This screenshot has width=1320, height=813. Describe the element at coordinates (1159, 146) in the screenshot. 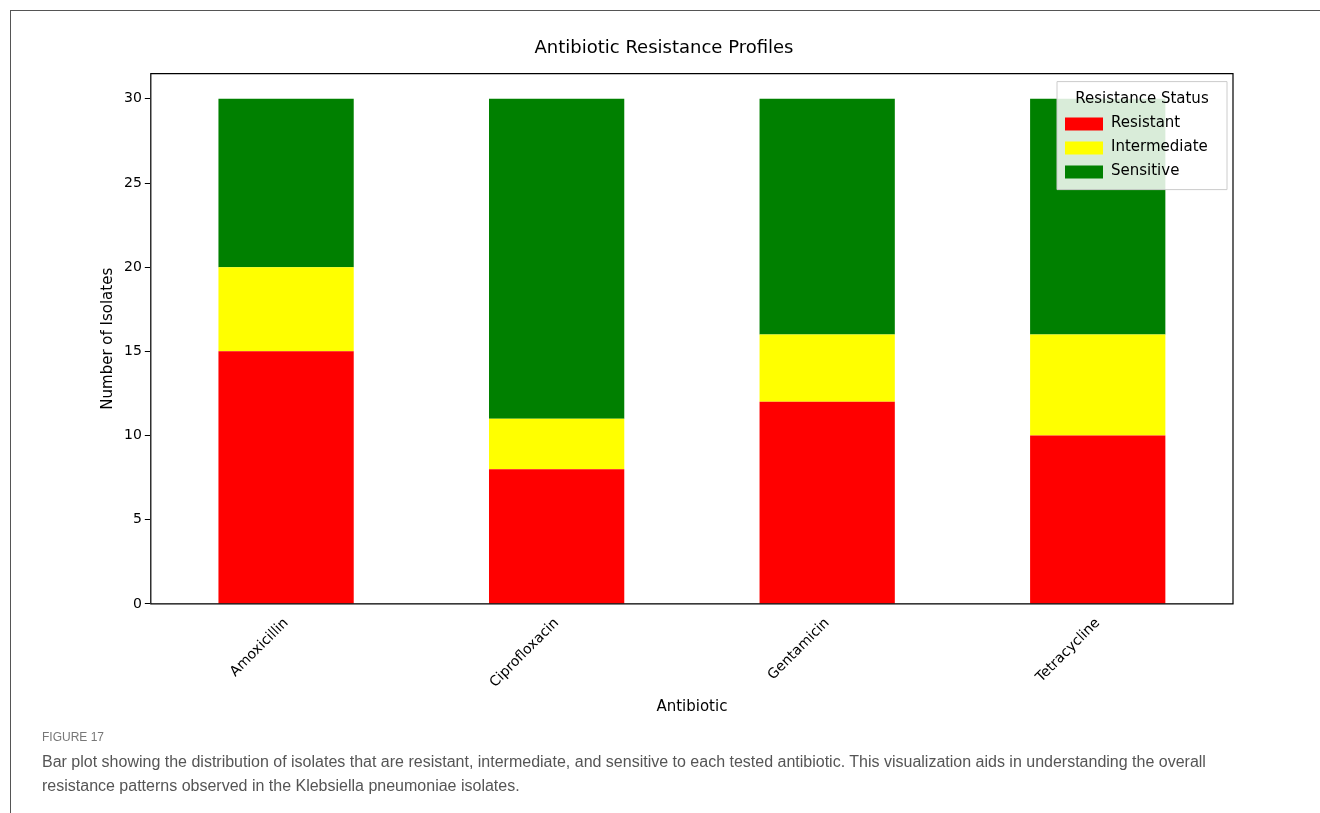

I see `legend-label: Intermediate` at that location.